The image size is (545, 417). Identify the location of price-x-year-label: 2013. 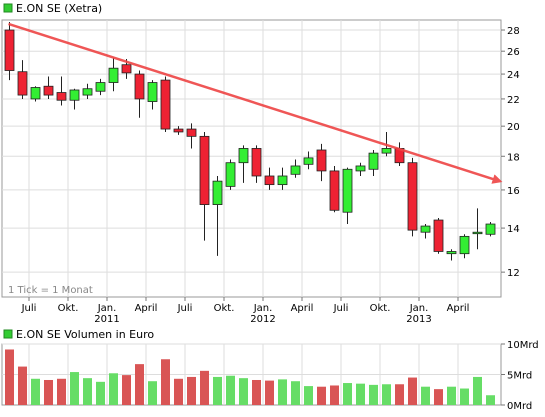
(418, 319).